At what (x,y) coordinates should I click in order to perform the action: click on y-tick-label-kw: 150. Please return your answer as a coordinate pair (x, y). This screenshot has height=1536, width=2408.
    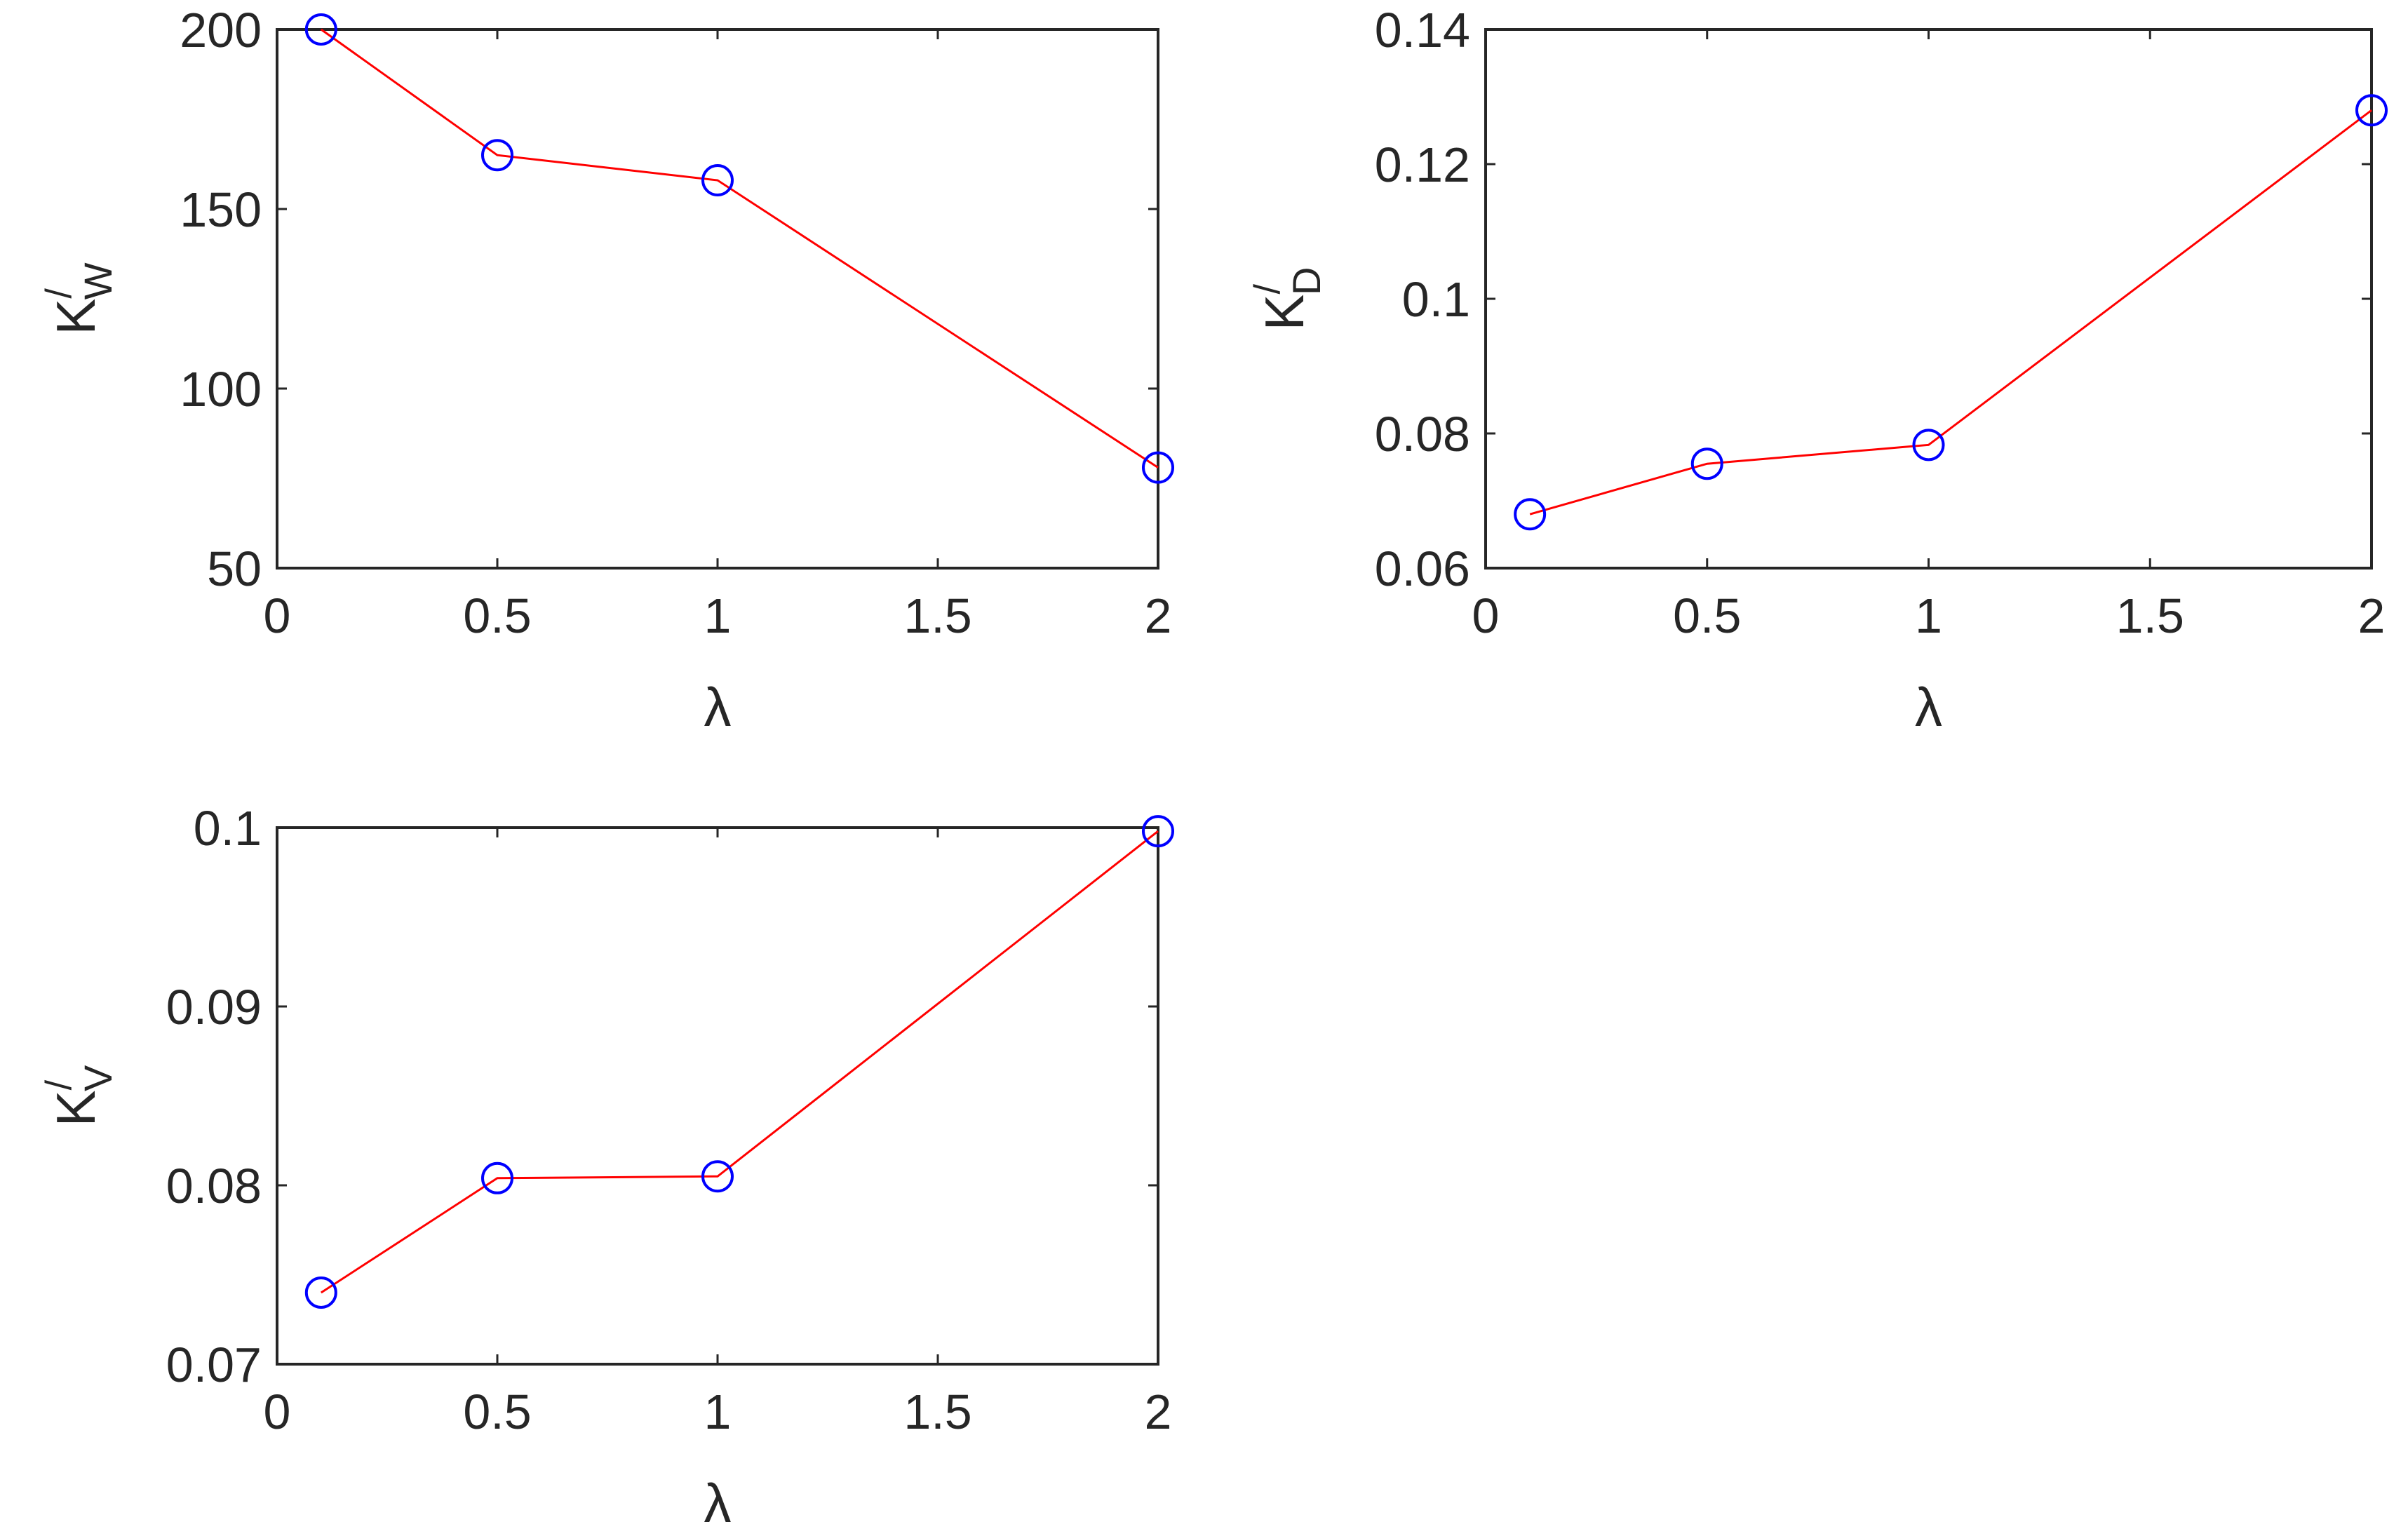
    Looking at the image, I should click on (221, 209).